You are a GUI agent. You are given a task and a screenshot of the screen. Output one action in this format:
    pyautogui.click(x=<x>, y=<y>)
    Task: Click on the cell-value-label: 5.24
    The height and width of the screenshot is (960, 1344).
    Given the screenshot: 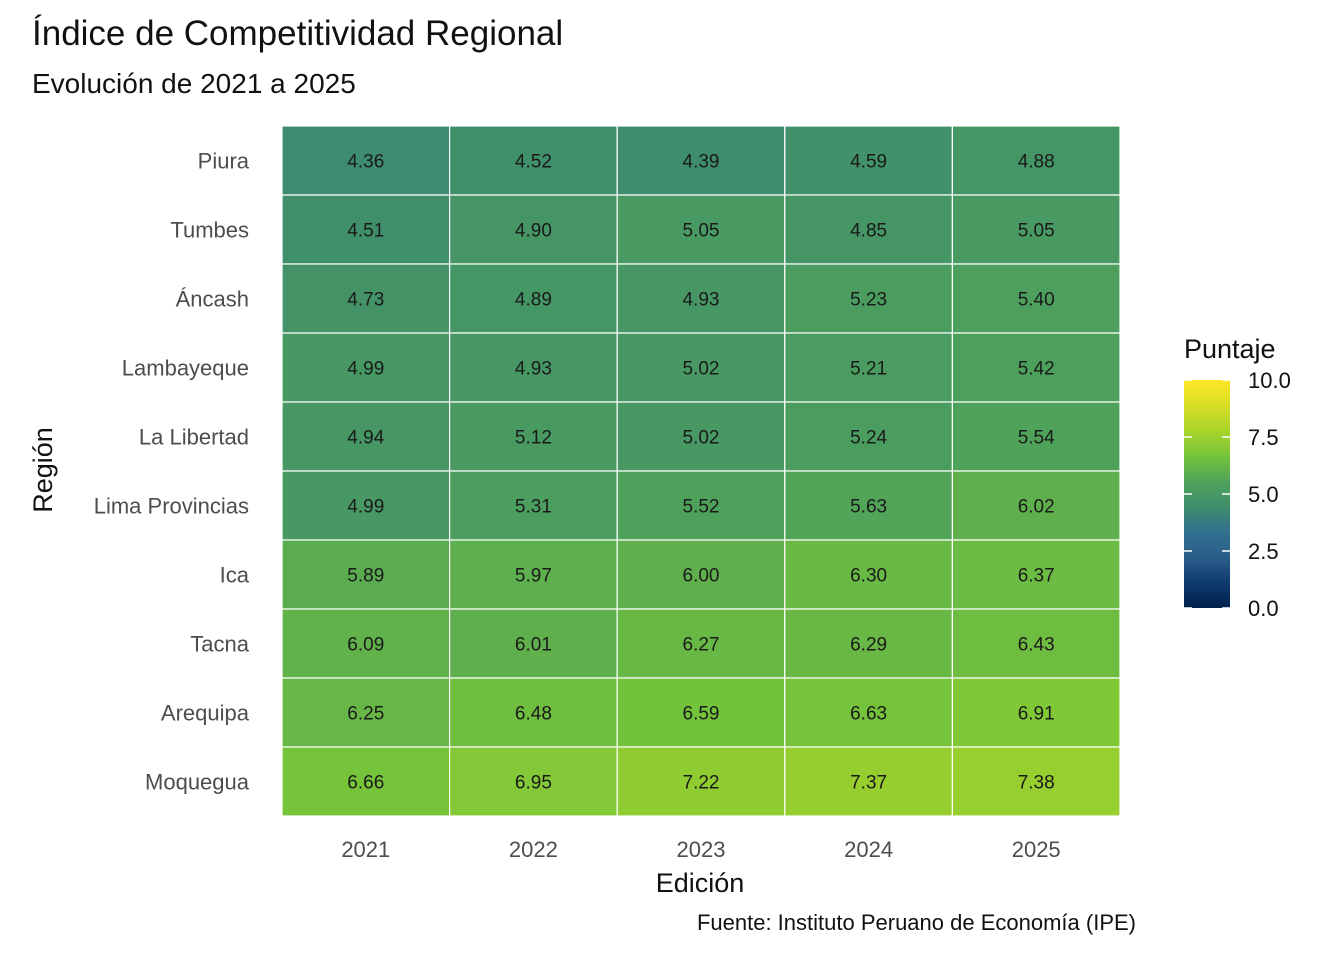 What is the action you would take?
    pyautogui.click(x=868, y=438)
    